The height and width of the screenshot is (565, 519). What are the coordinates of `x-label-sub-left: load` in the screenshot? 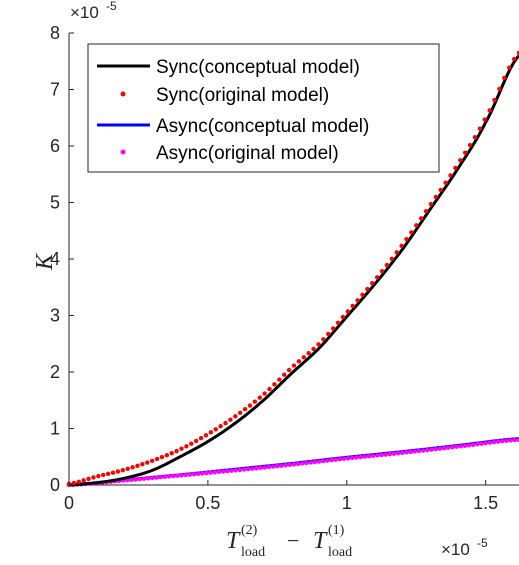 It's located at (253, 552).